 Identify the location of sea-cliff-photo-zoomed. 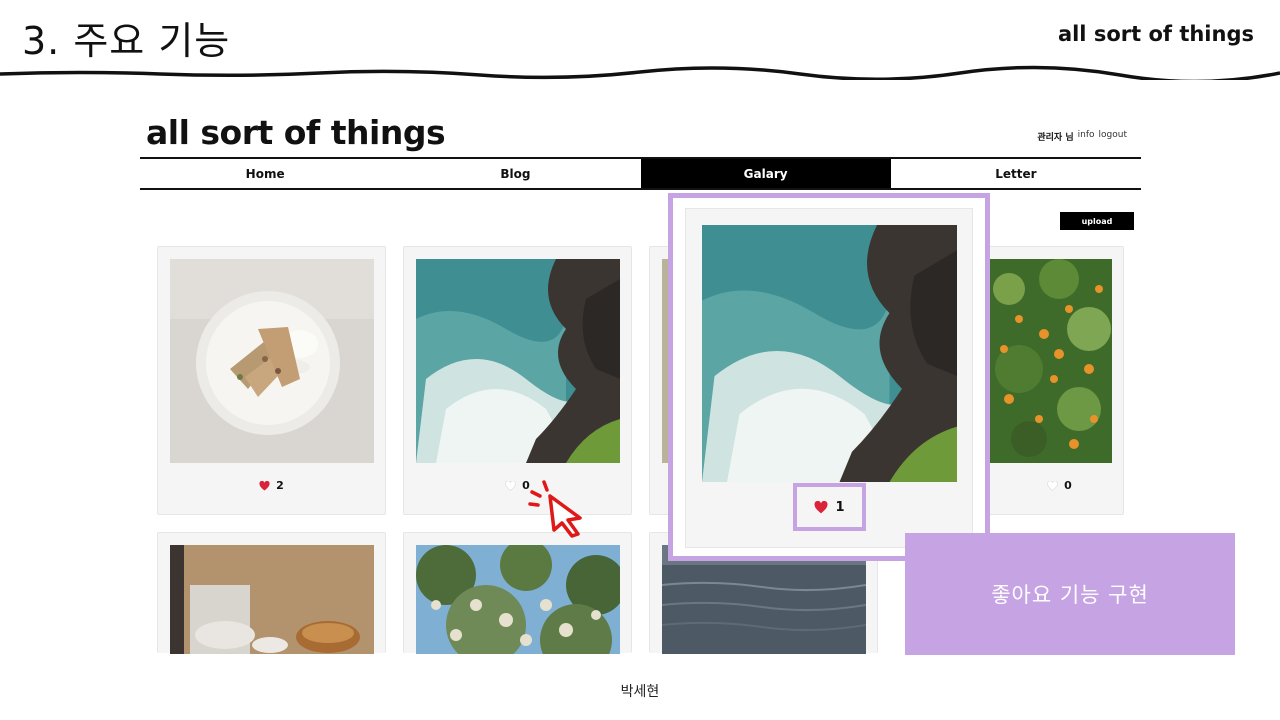
(829, 353).